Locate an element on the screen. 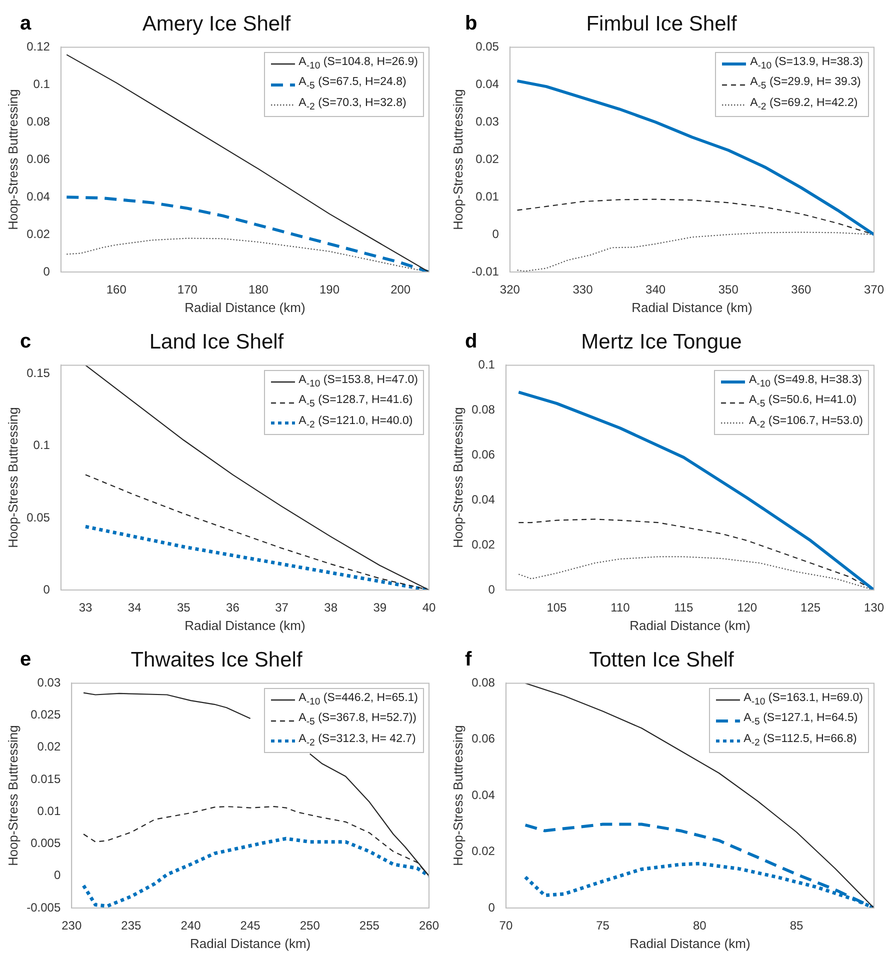 The image size is (891, 954). x-tick-label: 33 is located at coordinates (85, 607).